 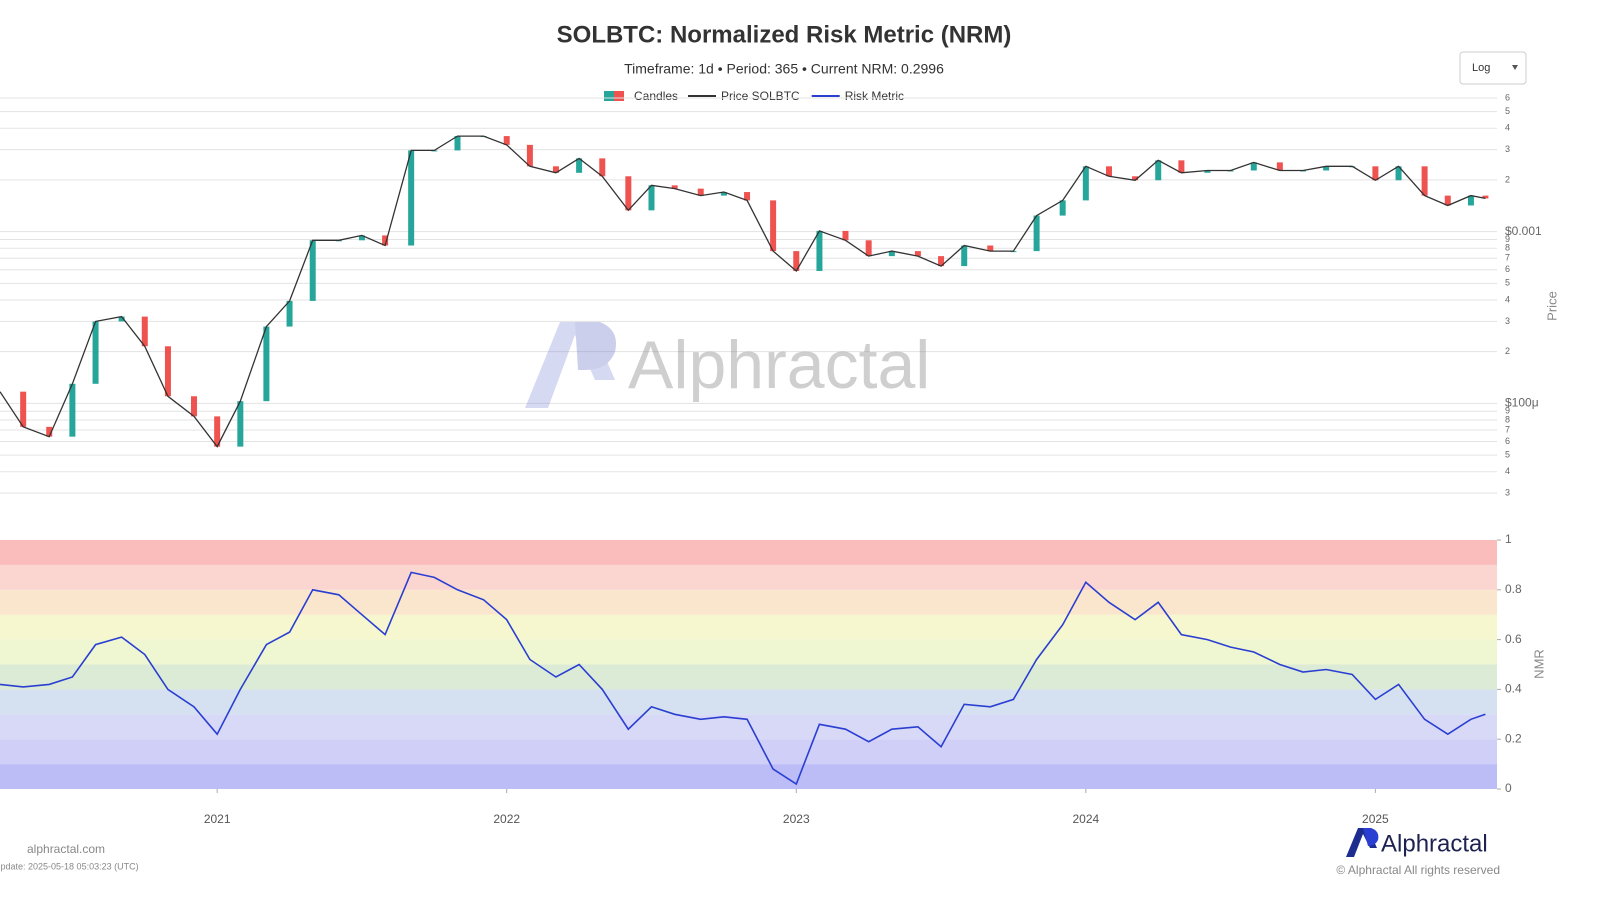 I want to click on x-tick-label: 2025, so click(x=1375, y=819).